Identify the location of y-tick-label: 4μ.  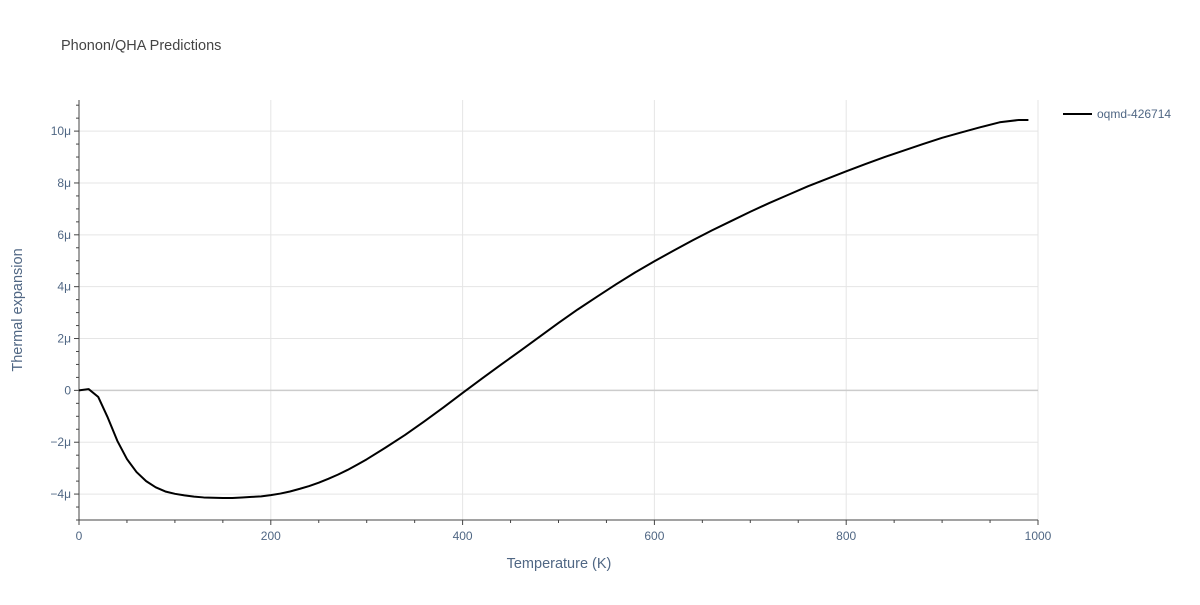
(64, 287).